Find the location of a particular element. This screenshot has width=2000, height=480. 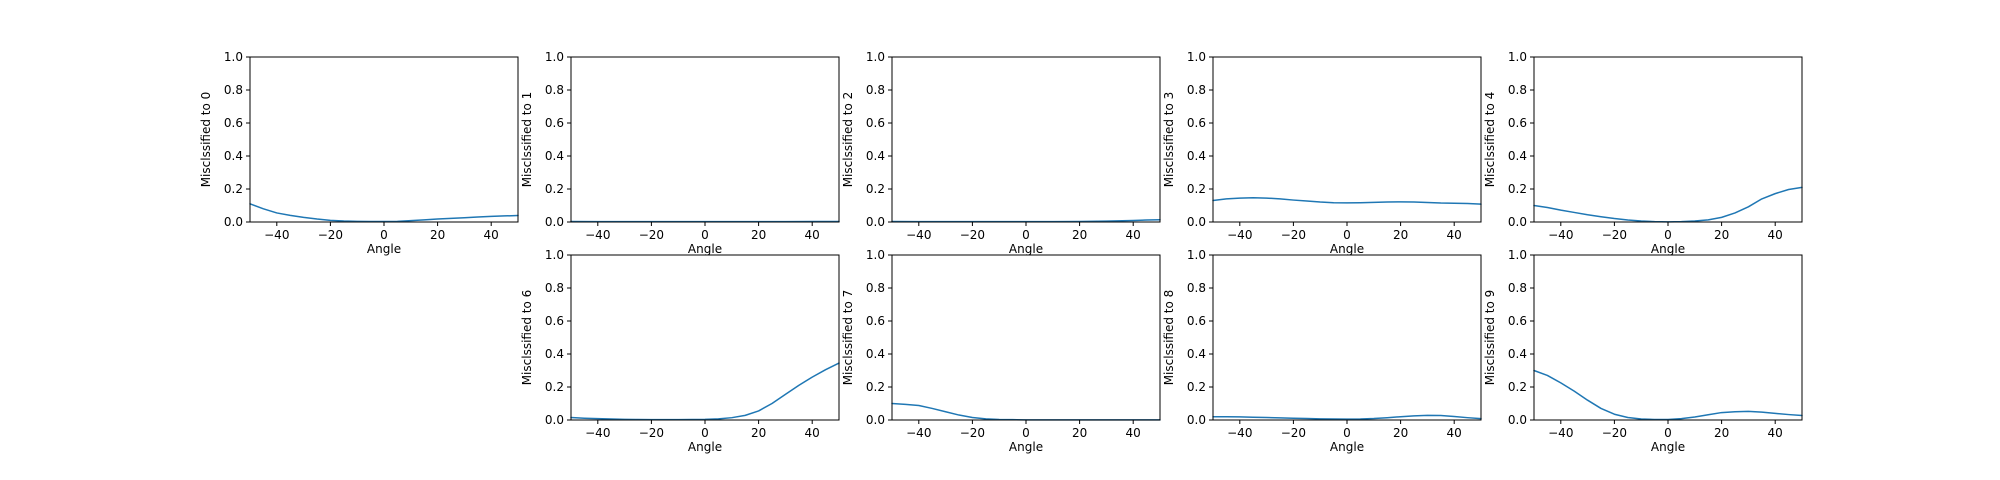

y-axis-label: Misclssified to 4 is located at coordinates (1490, 140).